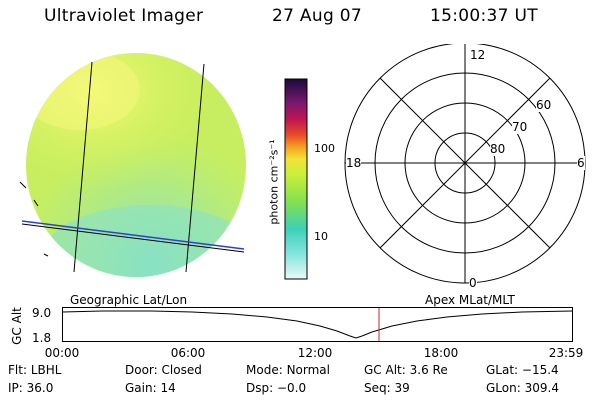  I want to click on polar-diagonal, so click(465, 163).